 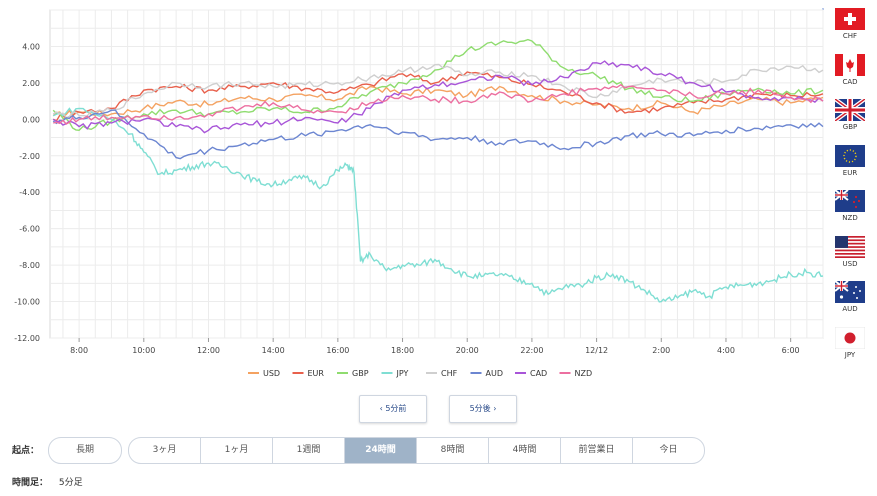 What do you see at coordinates (402, 373) in the screenshot?
I see `legend-label-jpy: JPY` at bounding box center [402, 373].